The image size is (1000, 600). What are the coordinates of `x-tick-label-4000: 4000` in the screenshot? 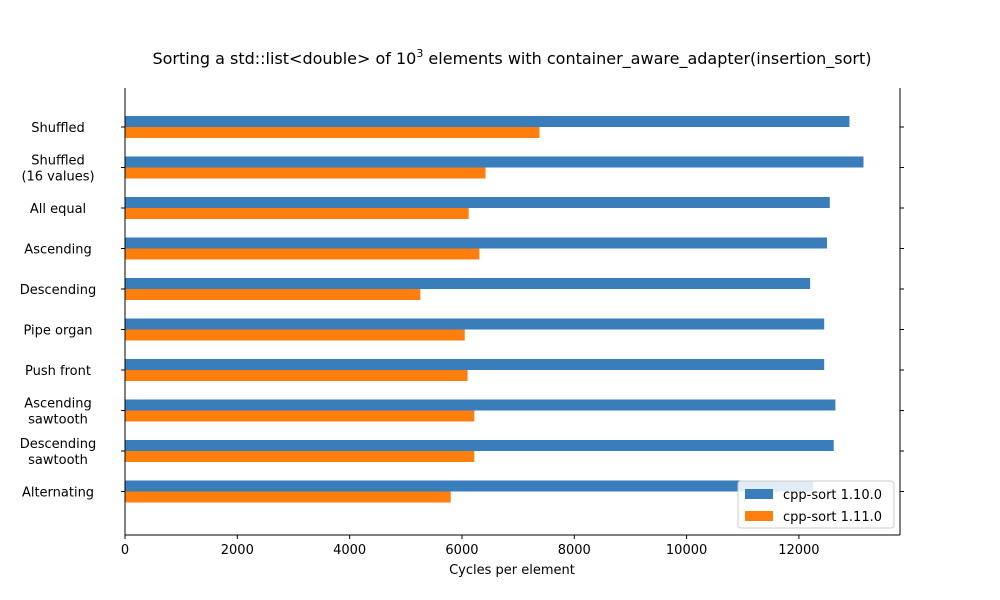 It's located at (349, 550).